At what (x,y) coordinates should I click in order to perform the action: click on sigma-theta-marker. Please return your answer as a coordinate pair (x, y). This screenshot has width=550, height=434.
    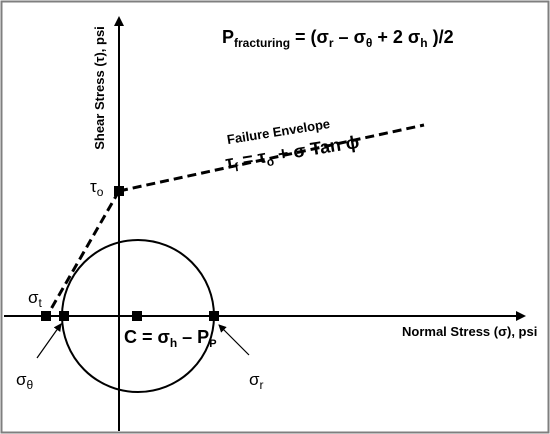
    Looking at the image, I should click on (64, 316).